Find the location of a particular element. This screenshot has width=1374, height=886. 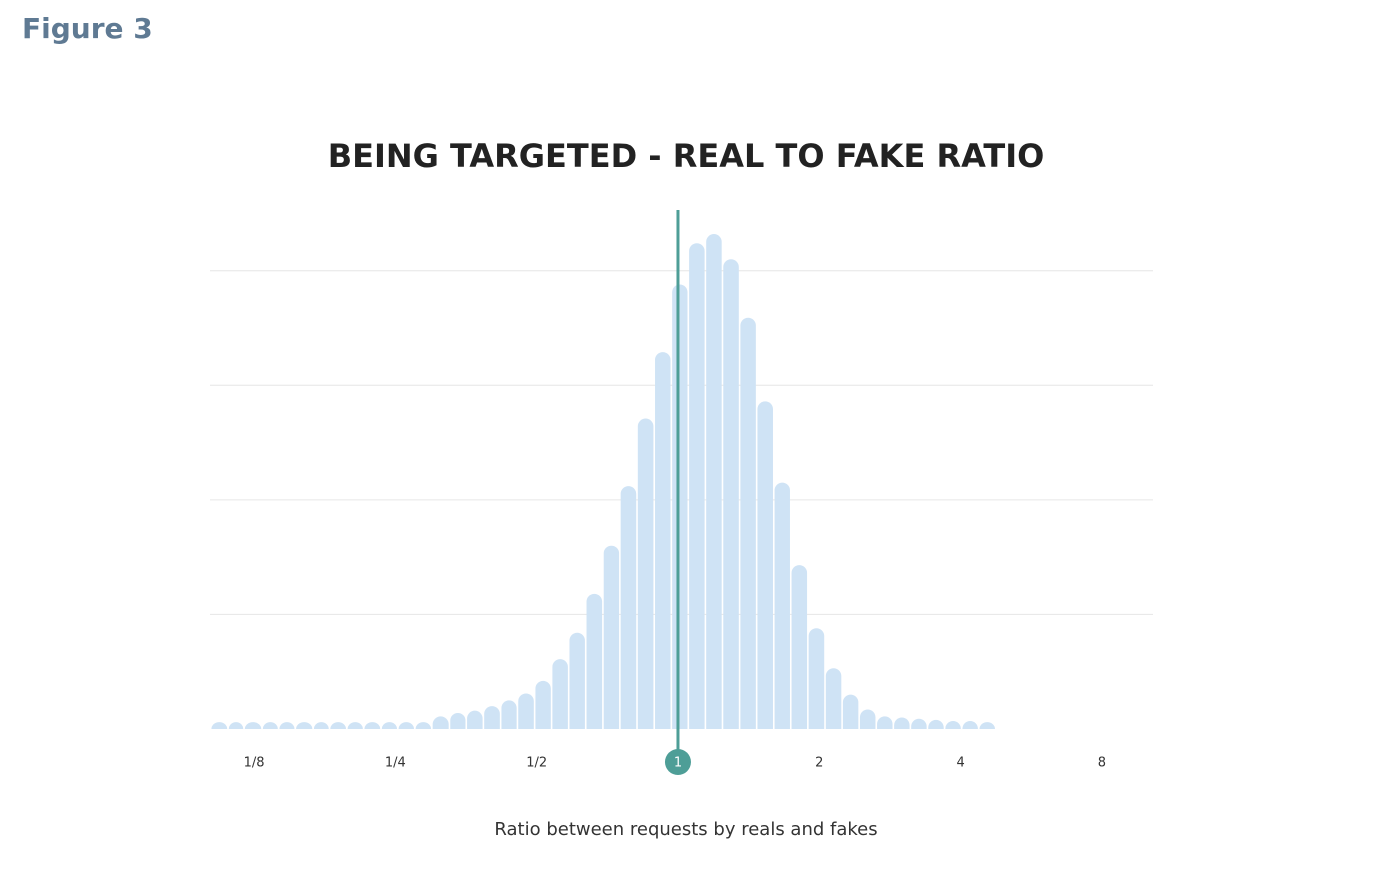

marker-dot is located at coordinates (677, 762).